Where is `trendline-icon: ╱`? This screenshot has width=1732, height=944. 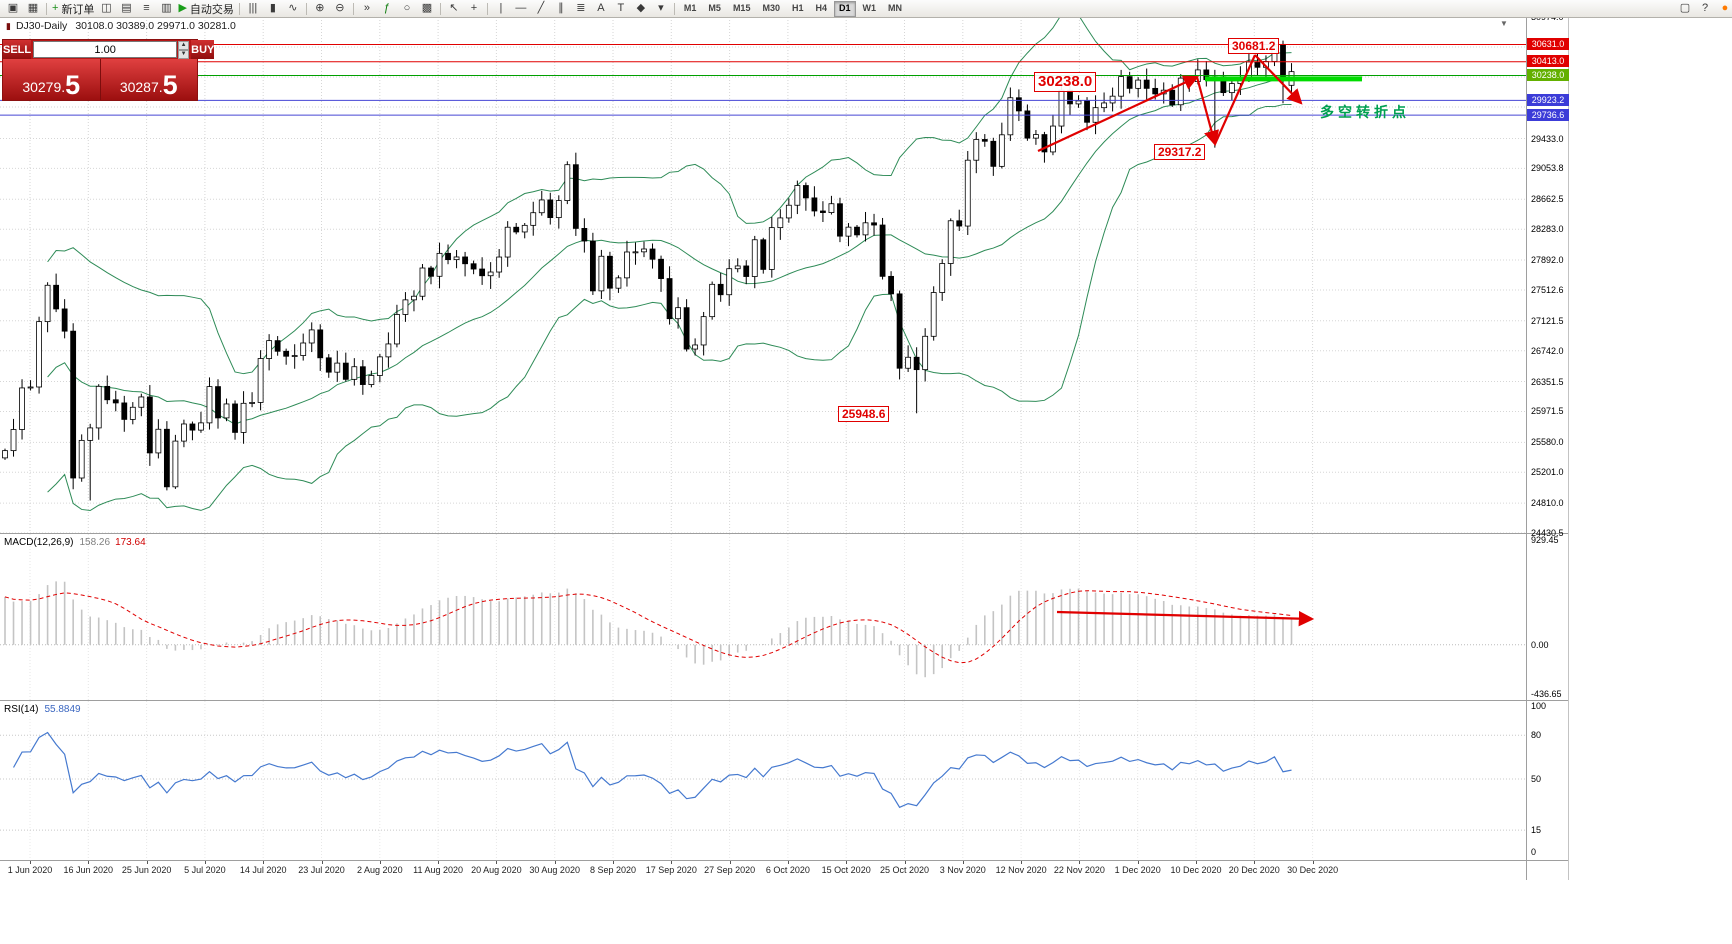
trendline-icon: ╱ is located at coordinates (541, 8).